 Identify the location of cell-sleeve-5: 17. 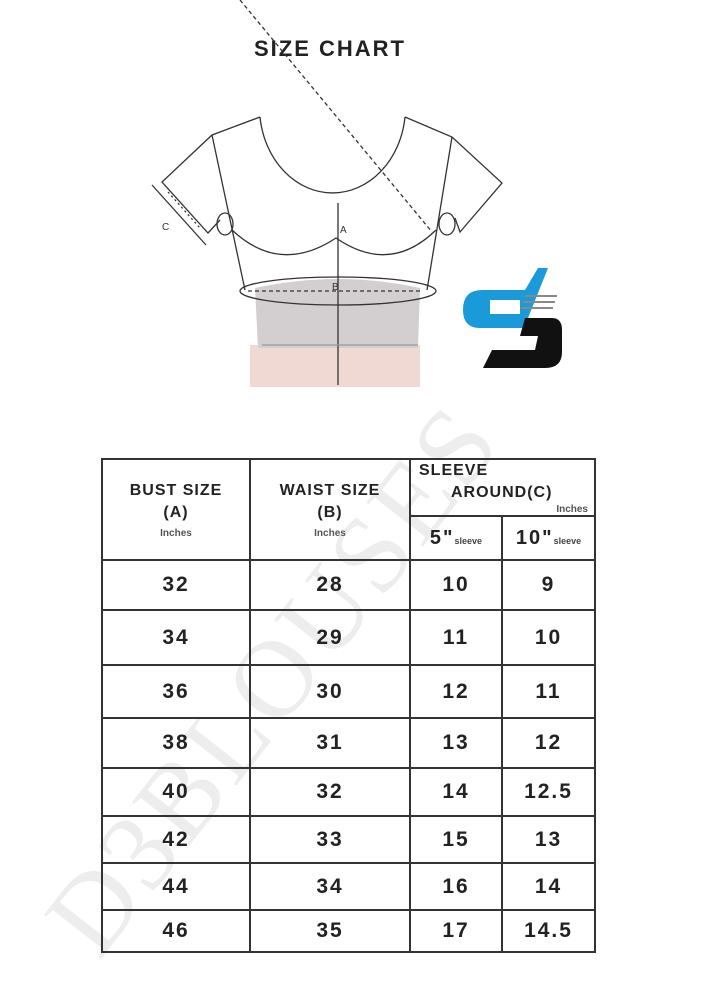
(456, 931).